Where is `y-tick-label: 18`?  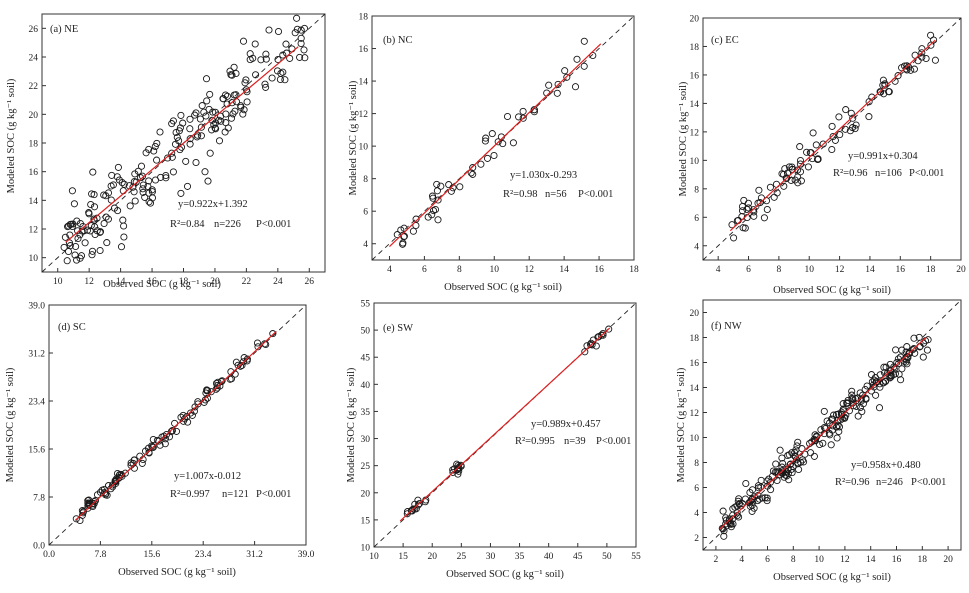 y-tick-label: 18 is located at coordinates (695, 339).